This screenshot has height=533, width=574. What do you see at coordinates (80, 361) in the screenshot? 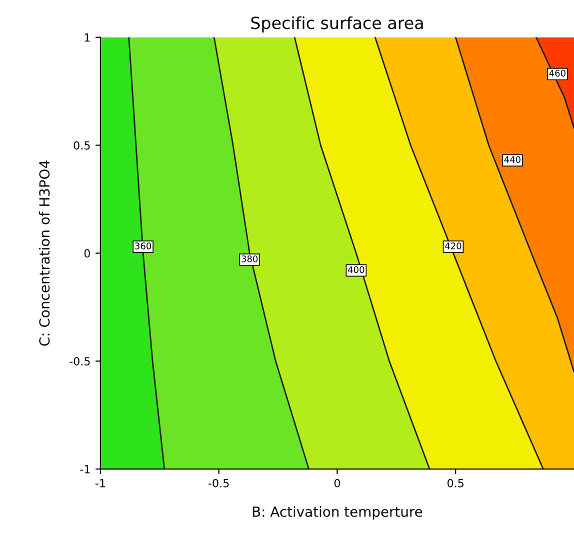
I see `y-tick-label: -0.5` at bounding box center [80, 361].